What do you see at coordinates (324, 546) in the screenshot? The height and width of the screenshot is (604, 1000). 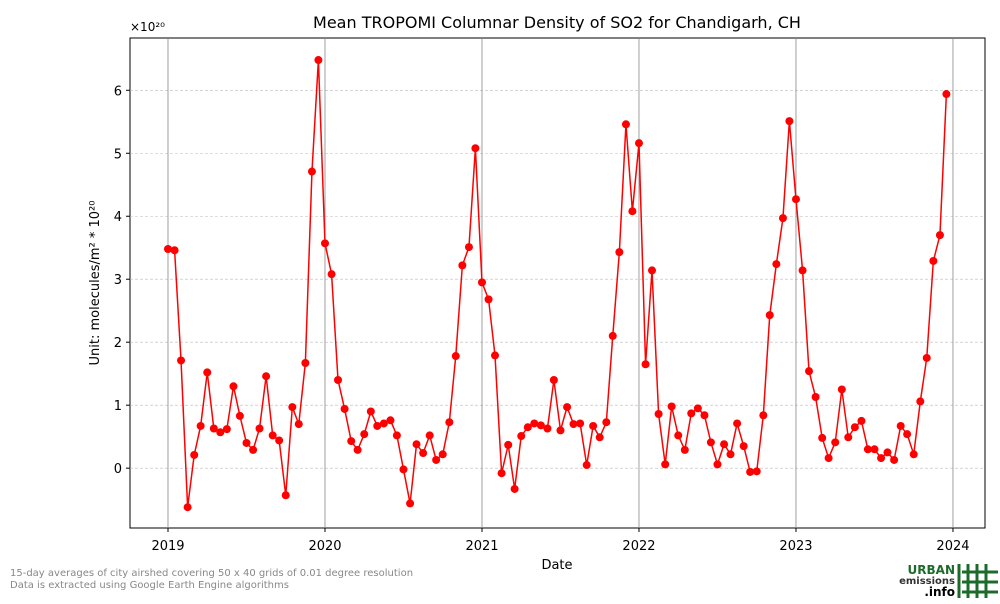 I see `x-tick-label: 2020` at bounding box center [324, 546].